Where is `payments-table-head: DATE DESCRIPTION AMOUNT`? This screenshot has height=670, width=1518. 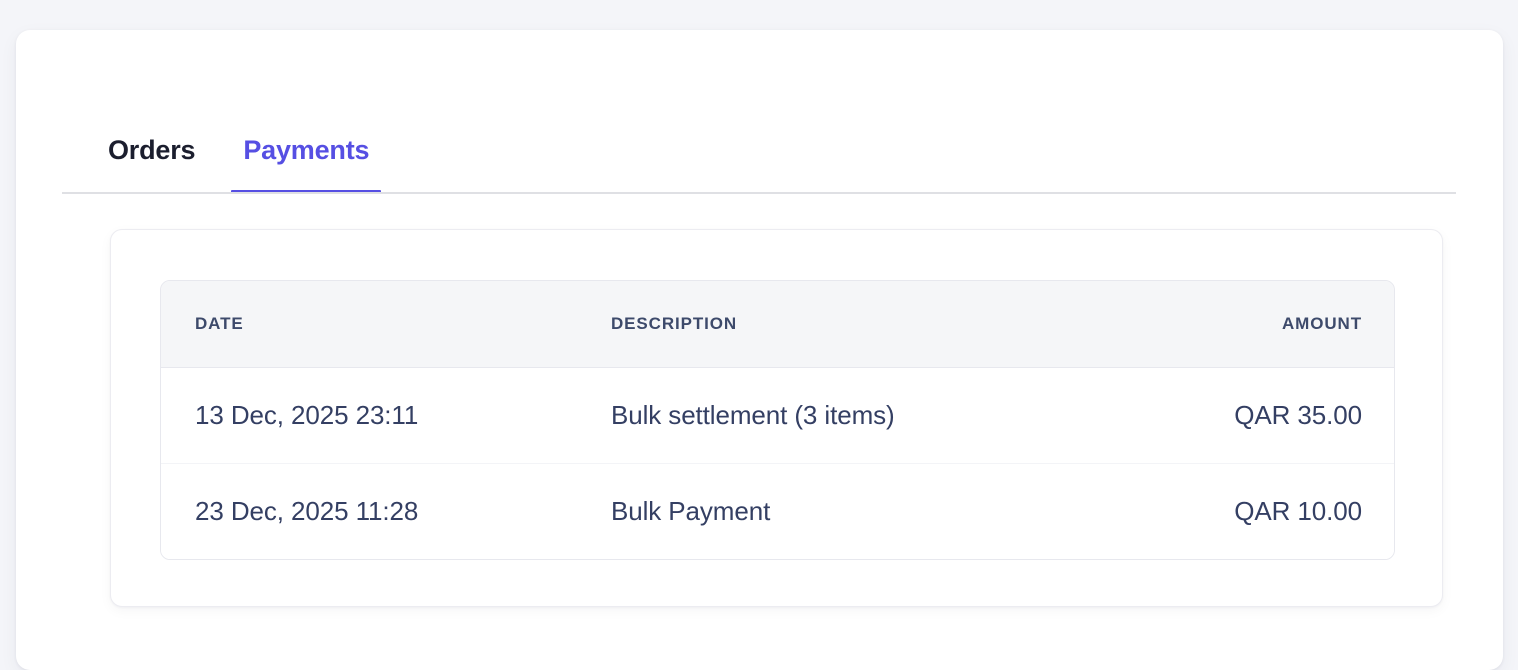 payments-table-head: DATE DESCRIPTION AMOUNT is located at coordinates (777, 324).